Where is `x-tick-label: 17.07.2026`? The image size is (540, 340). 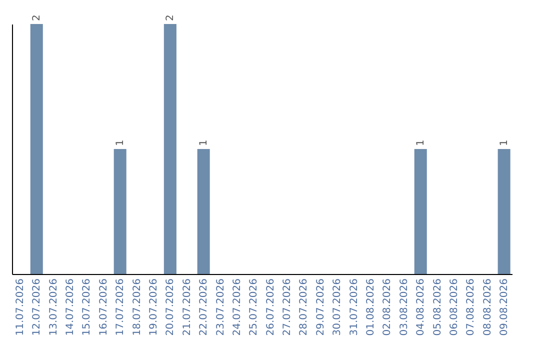 x-tick-label: 17.07.2026 is located at coordinates (120, 307).